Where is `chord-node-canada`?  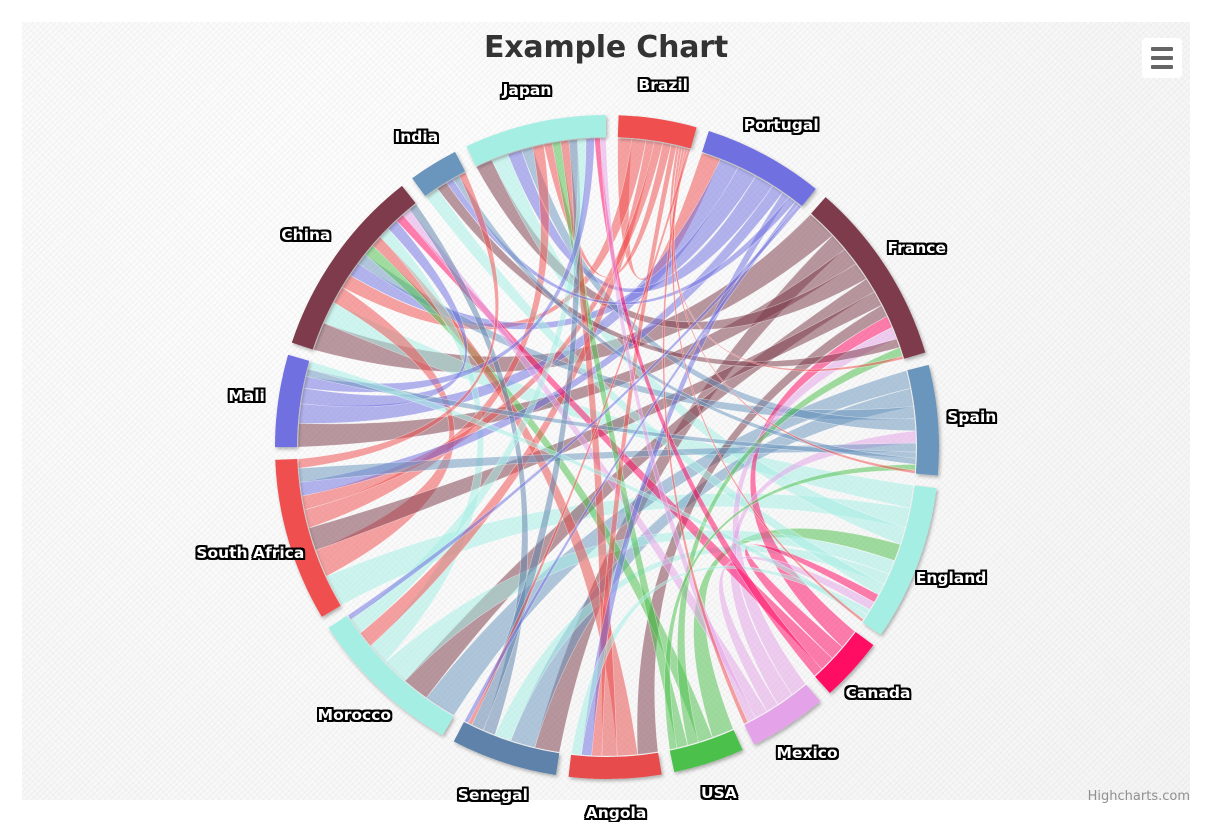 chord-node-canada is located at coordinates (844, 663).